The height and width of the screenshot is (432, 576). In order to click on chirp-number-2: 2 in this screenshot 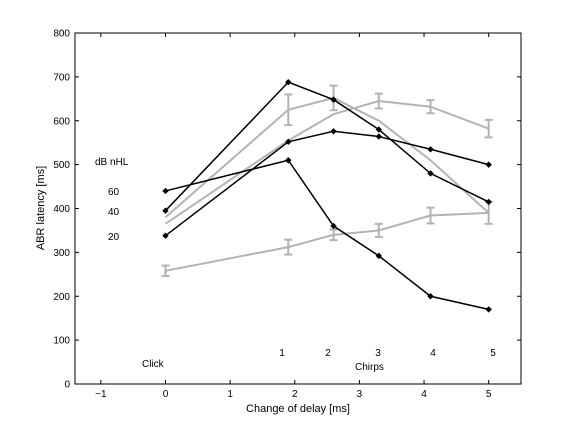, I will do `click(328, 353)`.